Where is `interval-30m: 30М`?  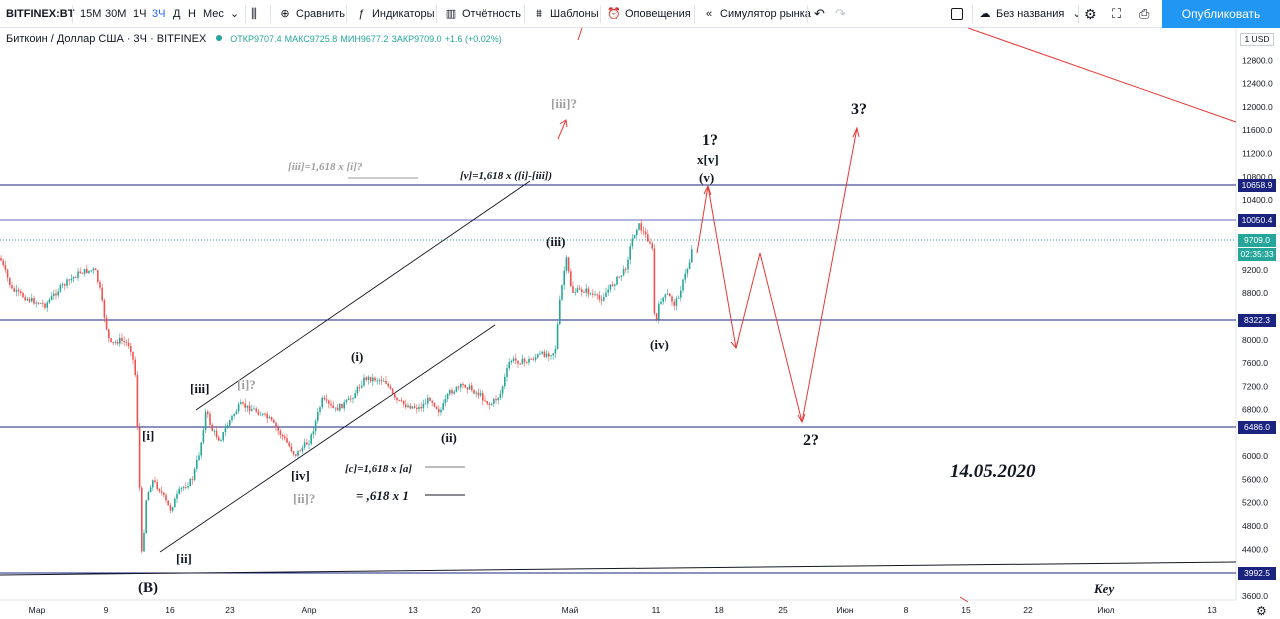 interval-30m: 30М is located at coordinates (116, 14).